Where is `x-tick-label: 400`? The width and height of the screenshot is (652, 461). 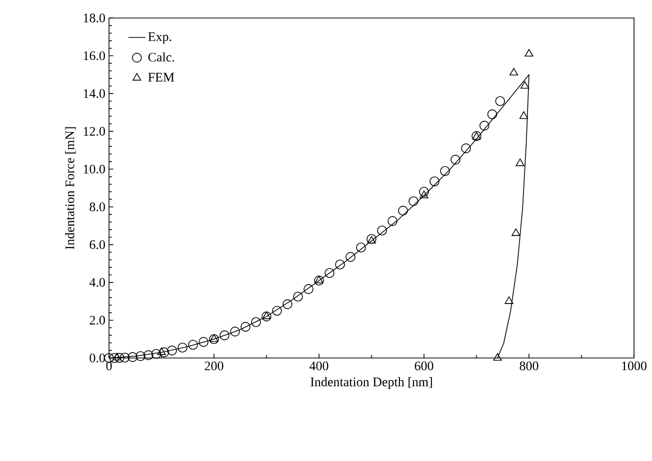
x-tick-label: 400 is located at coordinates (319, 366).